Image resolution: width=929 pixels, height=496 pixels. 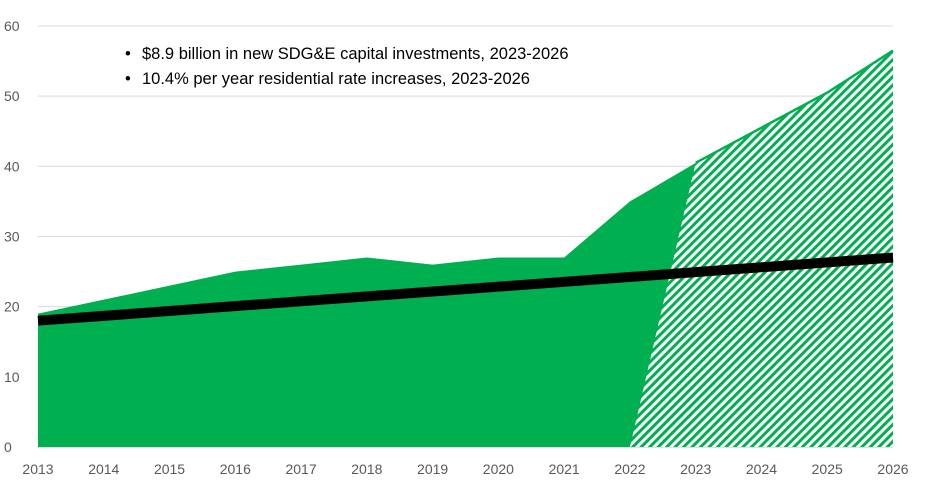 I want to click on y-axis: 0 10 20 30 40 50 60, so click(x=12, y=236).